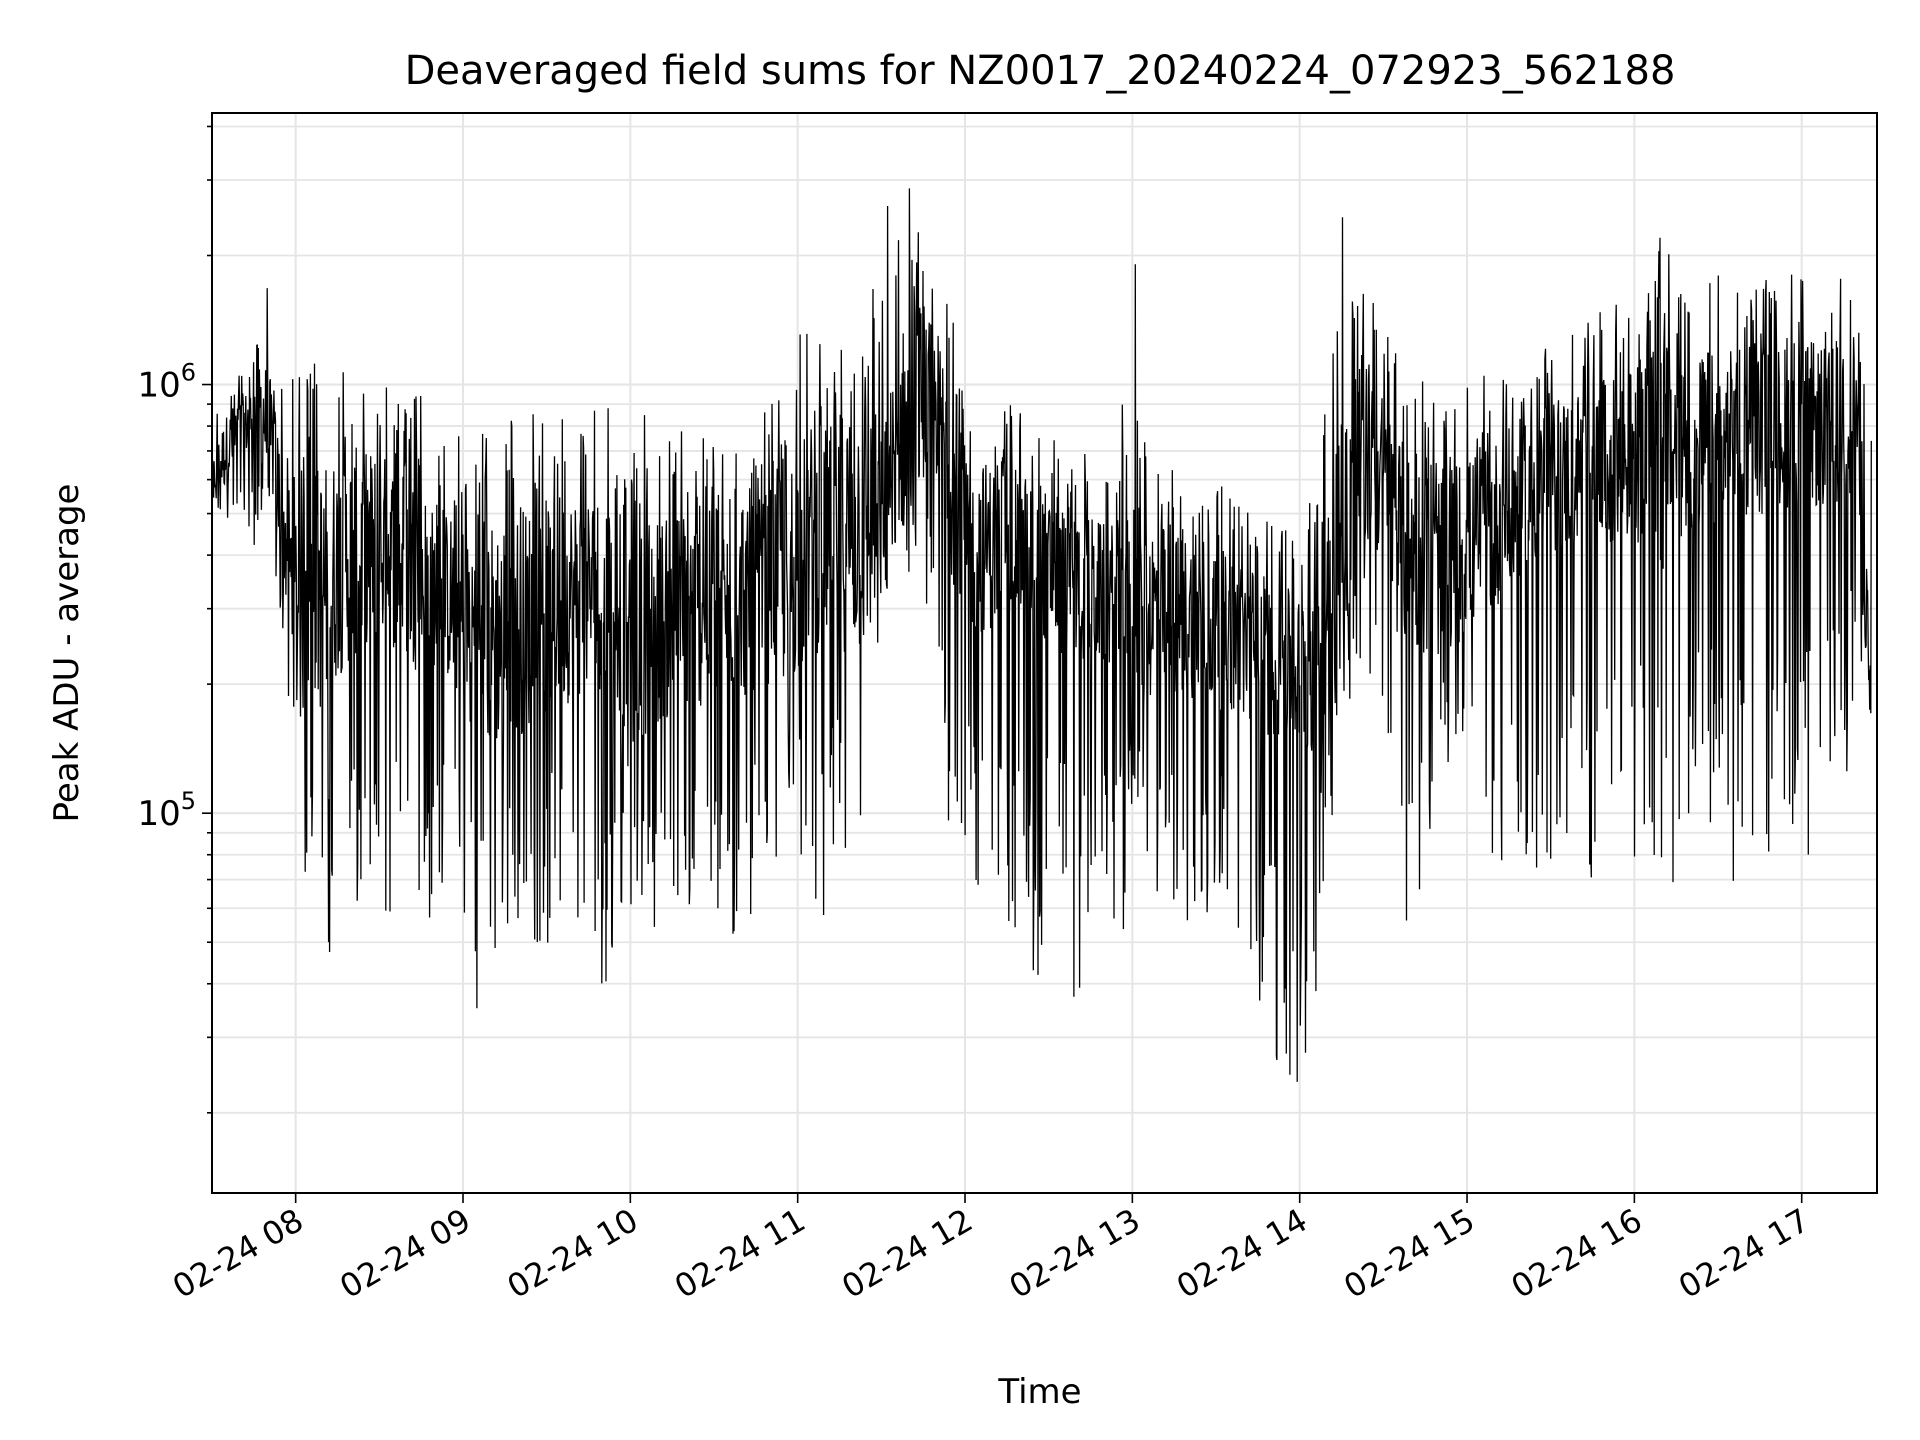  Describe the element at coordinates (1039, 1392) in the screenshot. I see `x-axis-label: Time` at that location.